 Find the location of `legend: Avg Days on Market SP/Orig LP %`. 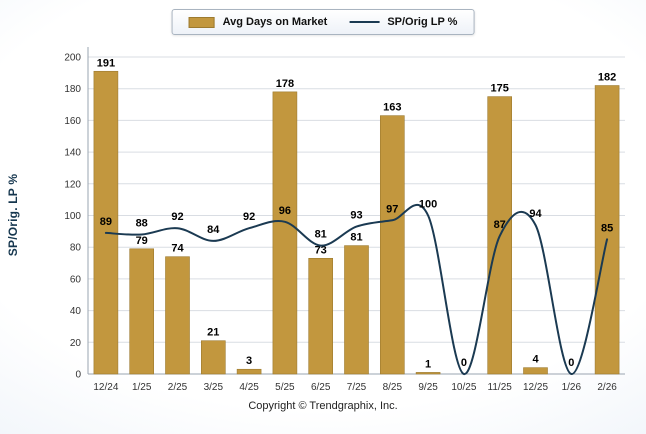

legend: Avg Days on Market SP/Orig LP % is located at coordinates (323, 22).